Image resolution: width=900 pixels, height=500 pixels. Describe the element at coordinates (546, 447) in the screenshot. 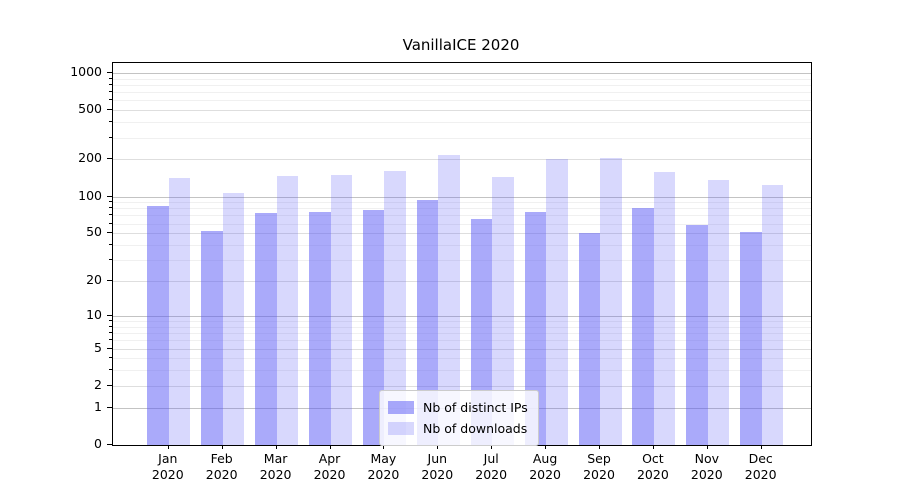

I see `x-tick-aug` at that location.